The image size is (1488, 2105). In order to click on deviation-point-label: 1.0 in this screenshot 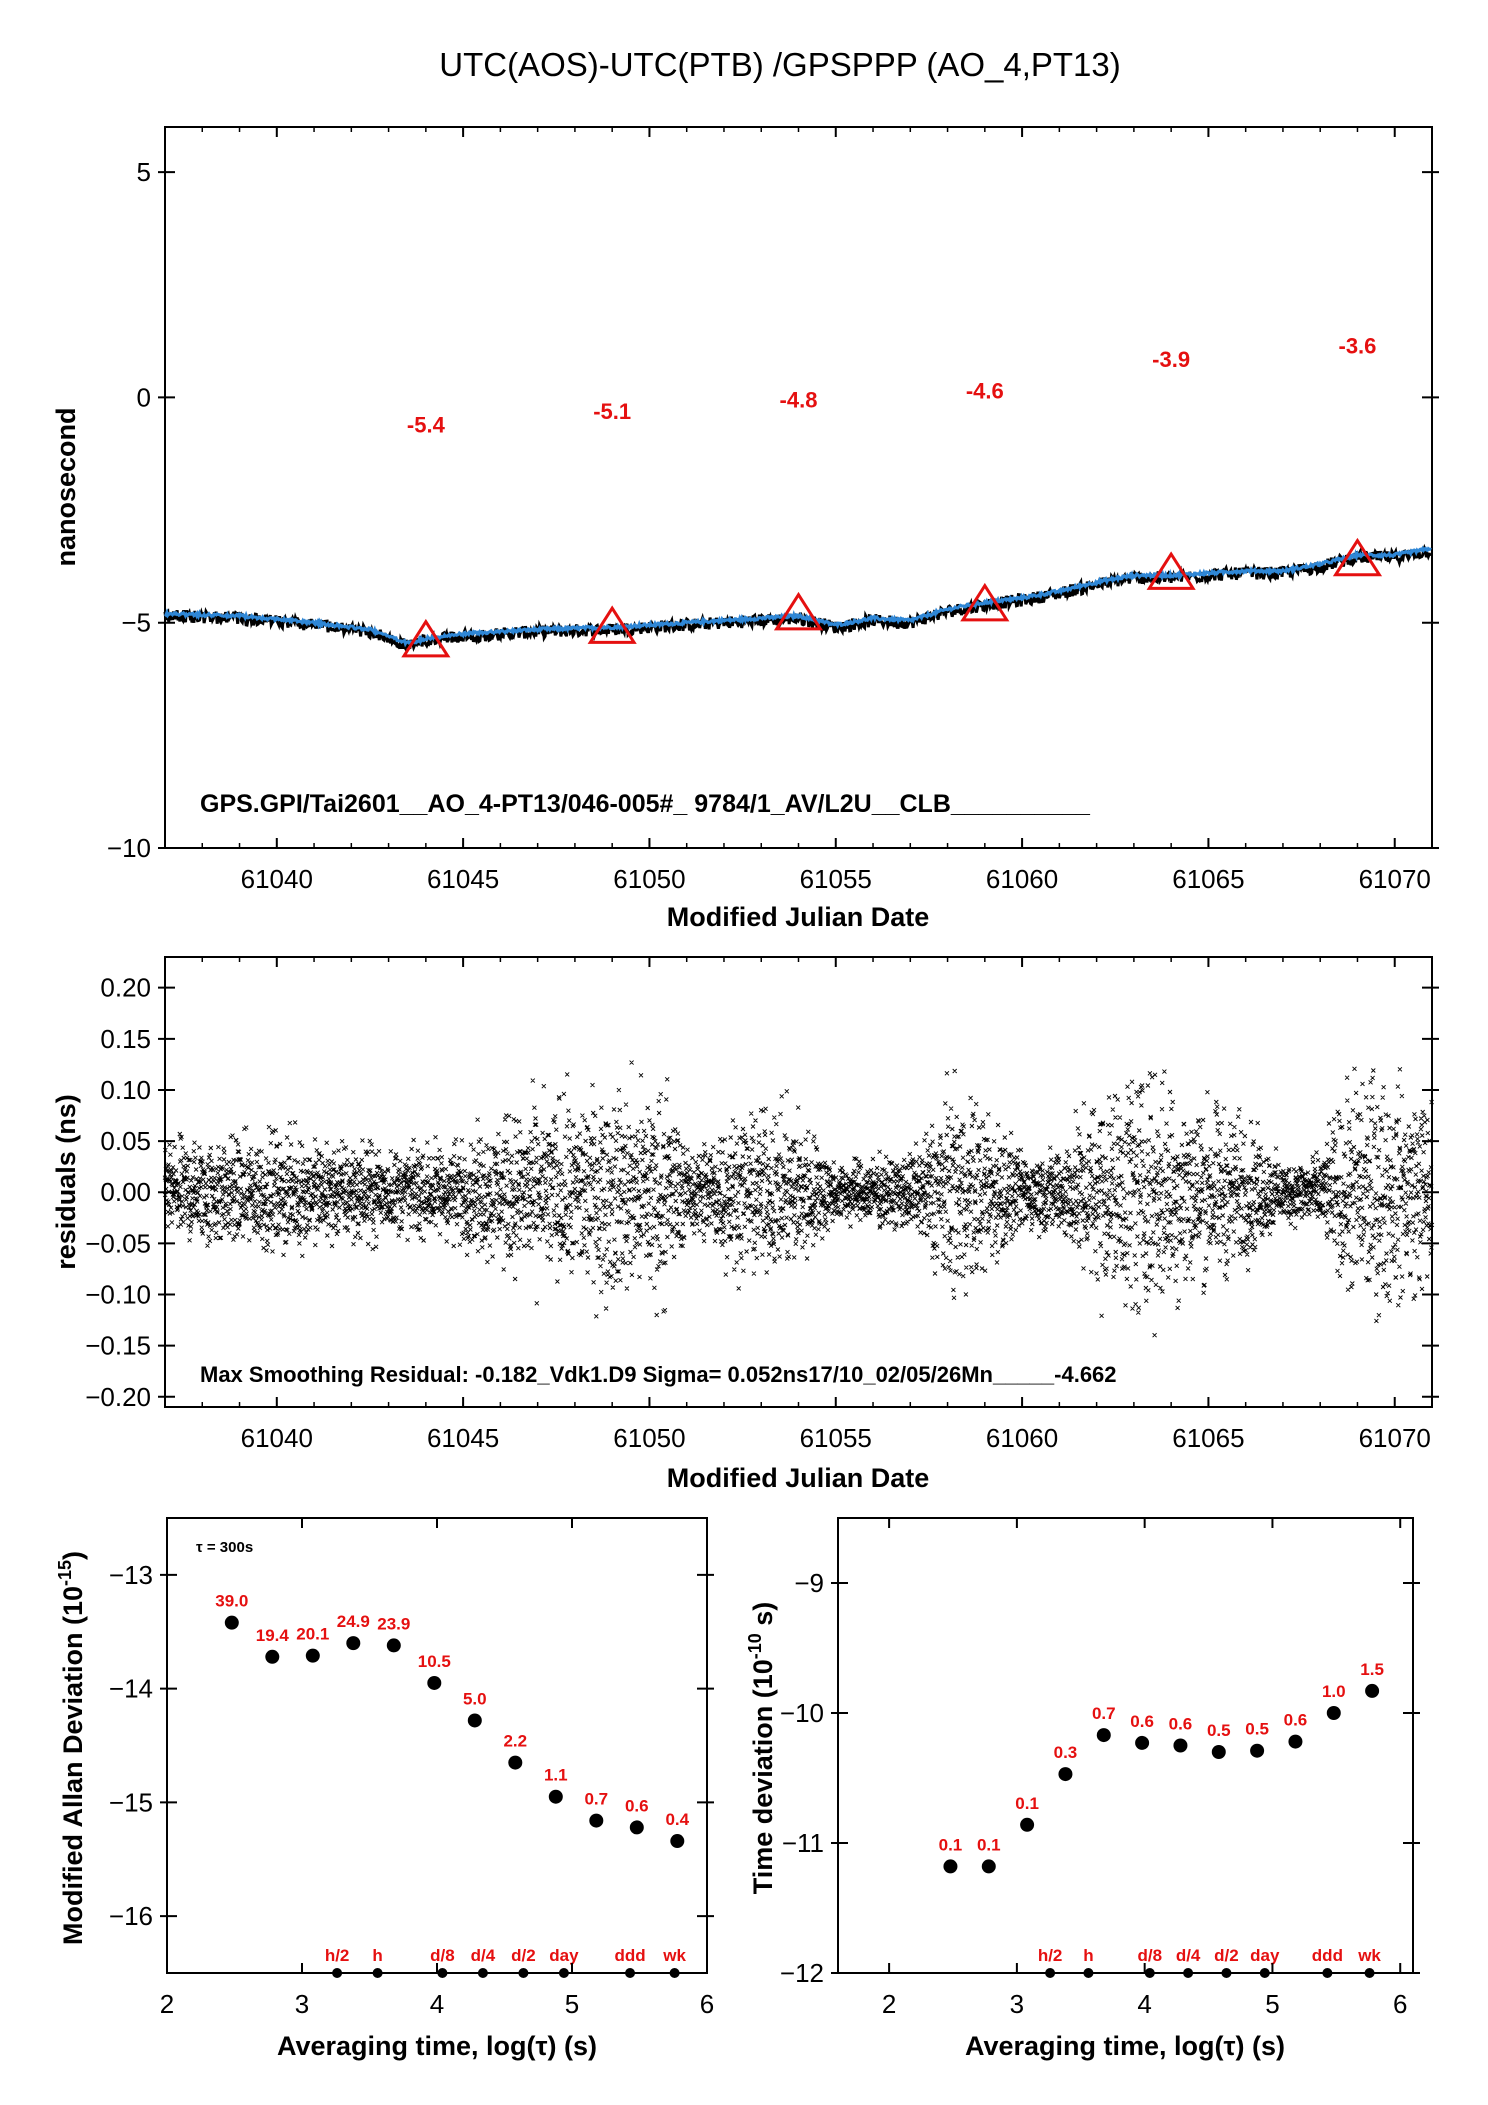, I will do `click(1334, 1691)`.